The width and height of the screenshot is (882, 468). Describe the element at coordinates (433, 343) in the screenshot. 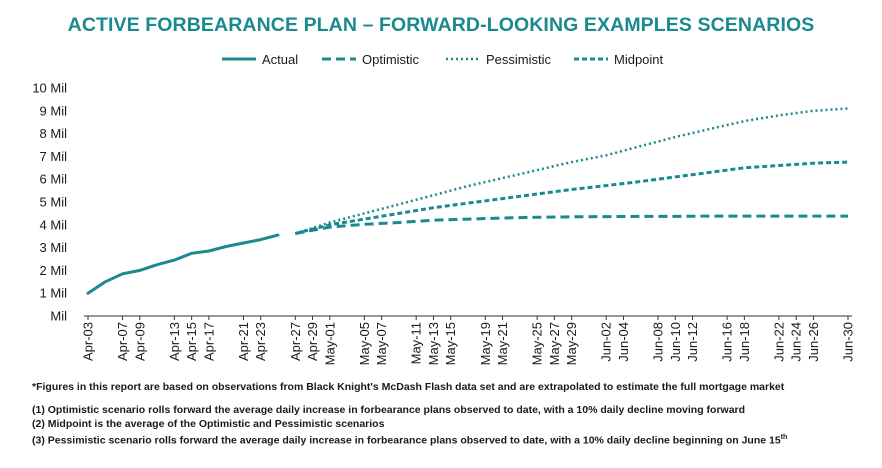

I see `x-tick-label: May-13` at that location.